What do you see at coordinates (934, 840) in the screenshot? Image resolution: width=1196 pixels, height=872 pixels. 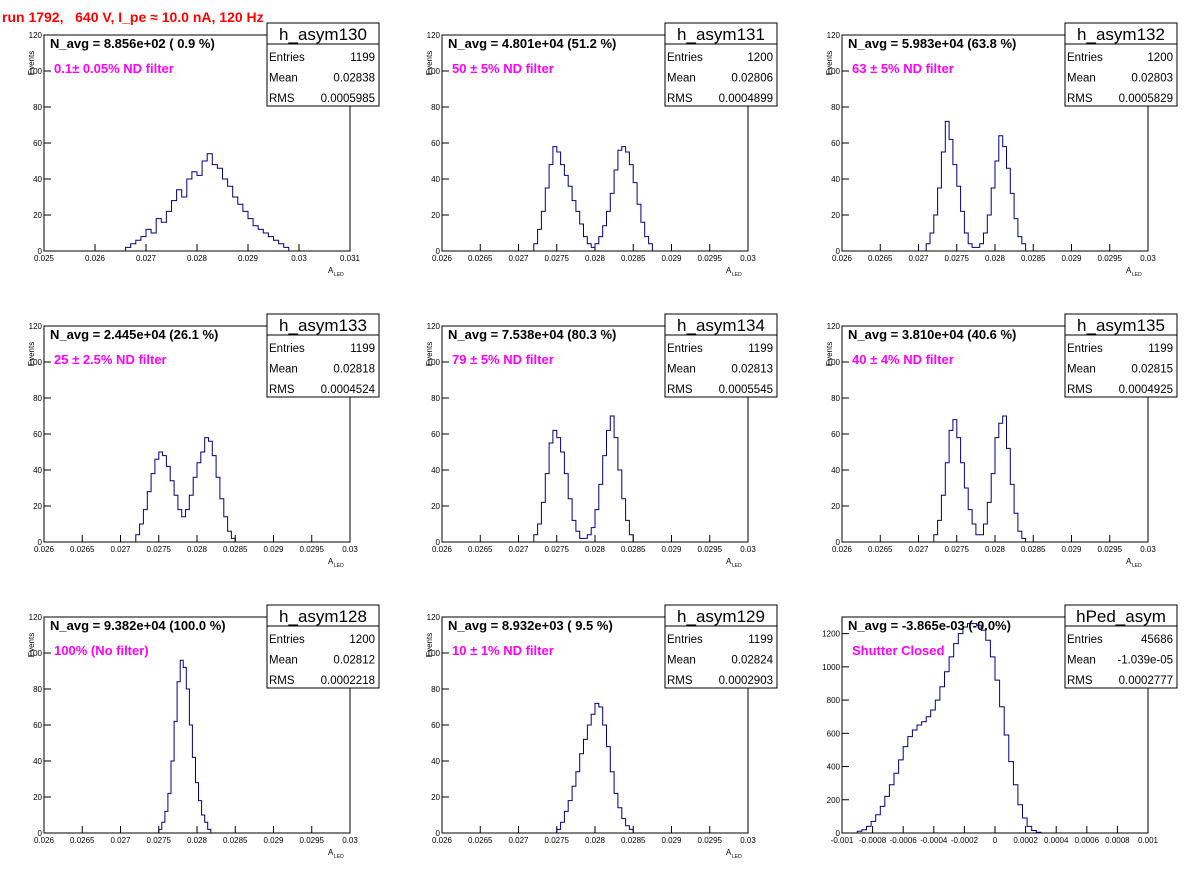 I see `x-tick-label: -0.0004` at bounding box center [934, 840].